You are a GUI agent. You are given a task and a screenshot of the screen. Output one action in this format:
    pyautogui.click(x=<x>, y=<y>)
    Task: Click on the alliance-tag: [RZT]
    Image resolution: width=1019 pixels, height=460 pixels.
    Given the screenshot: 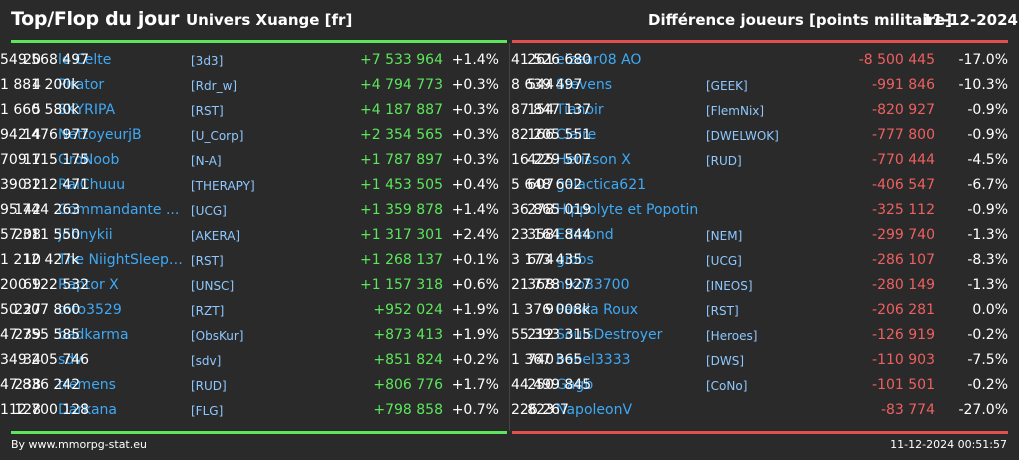 What is the action you would take?
    pyautogui.click(x=208, y=311)
    